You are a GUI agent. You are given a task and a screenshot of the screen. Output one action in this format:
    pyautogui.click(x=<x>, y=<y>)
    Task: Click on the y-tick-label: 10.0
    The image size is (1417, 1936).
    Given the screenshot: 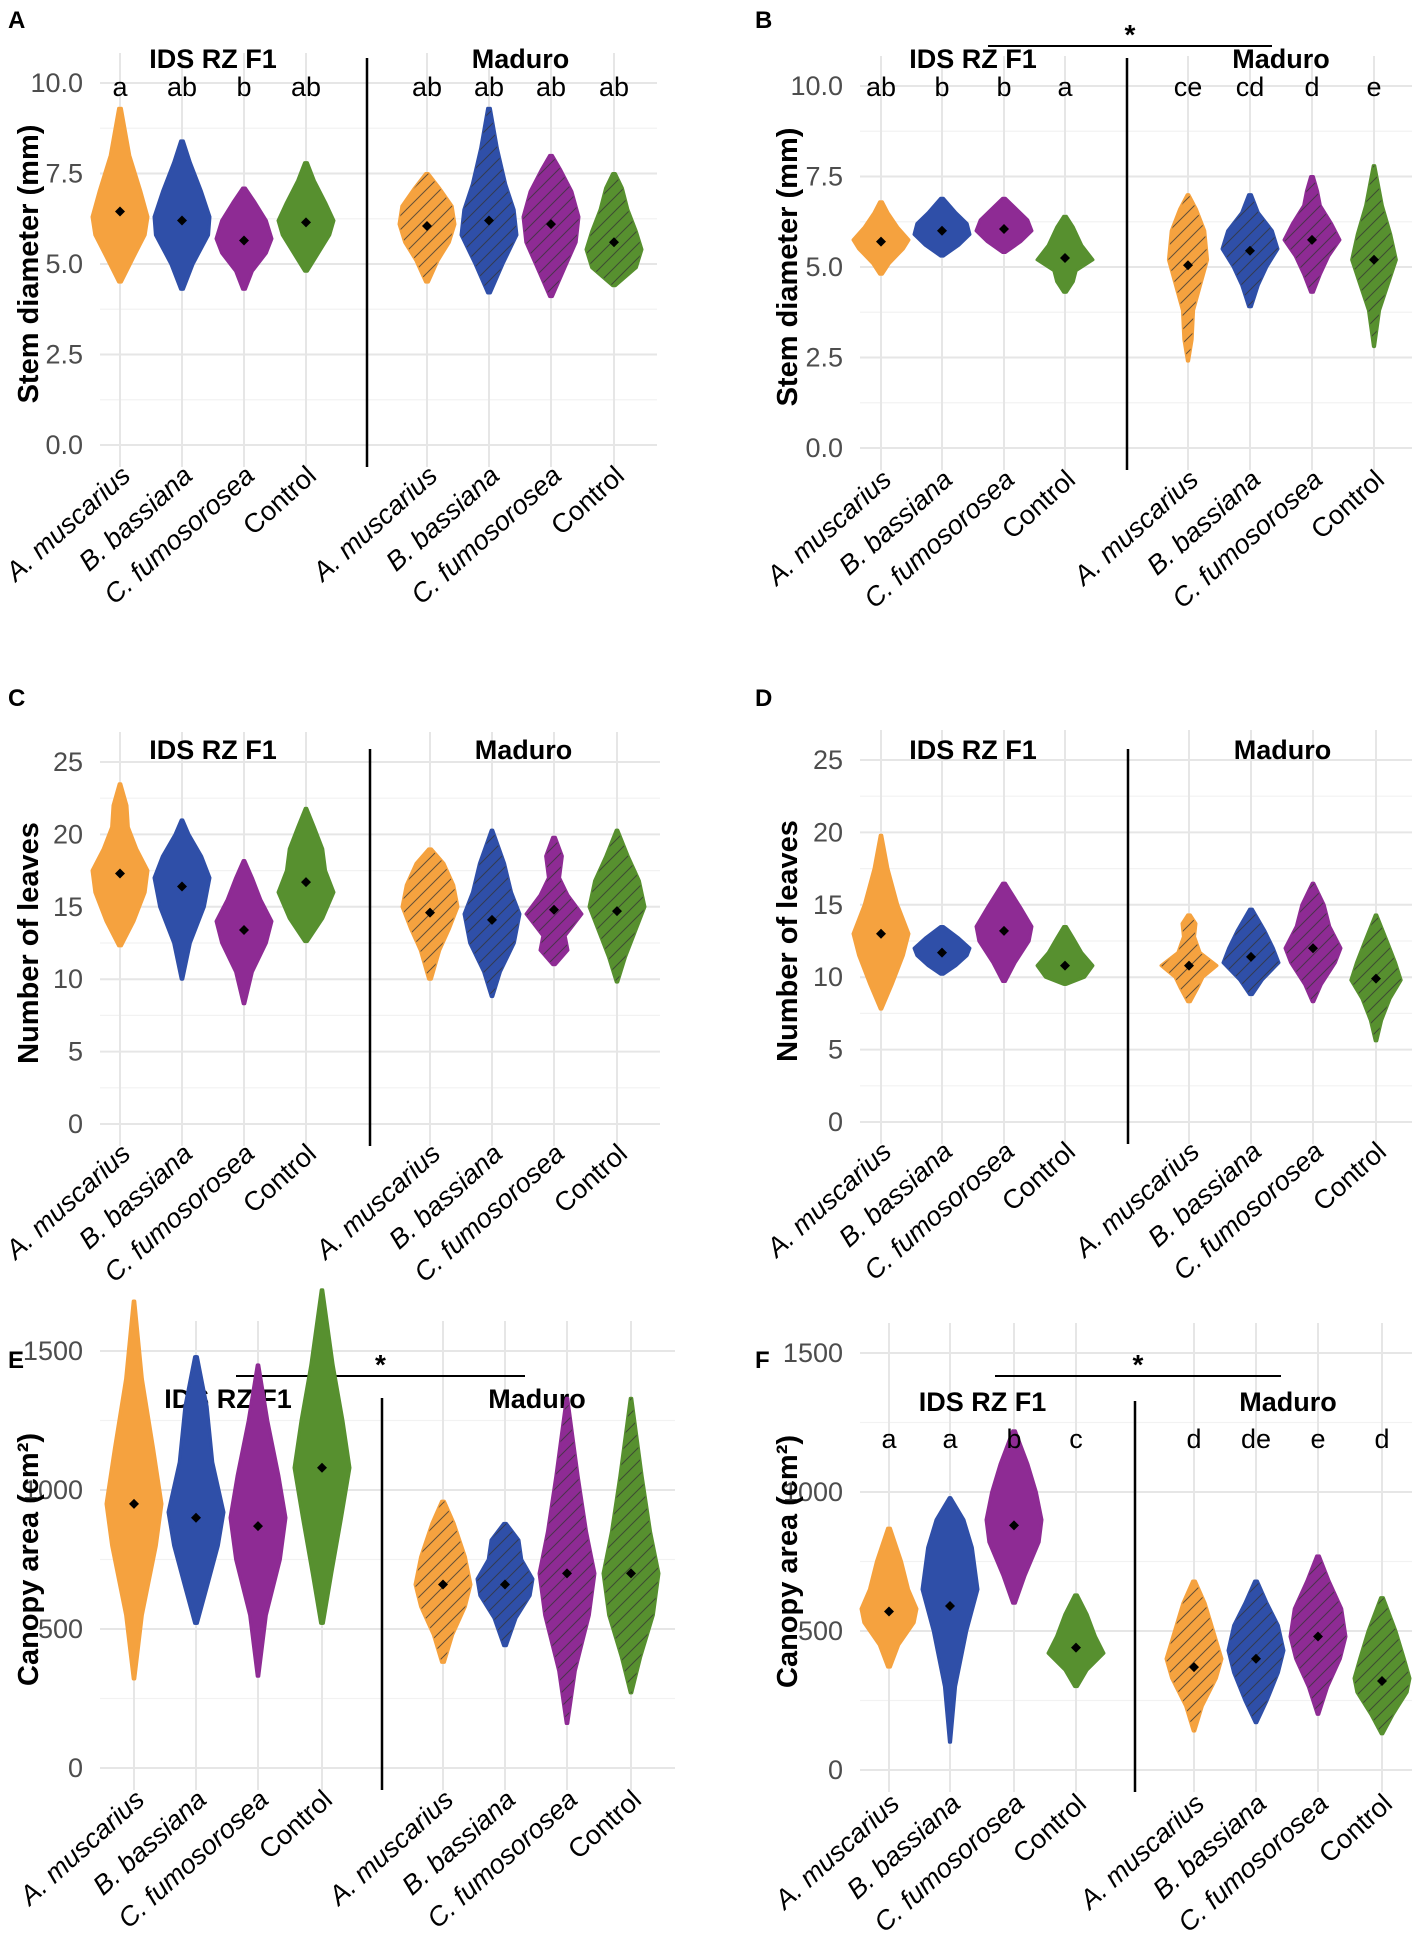 What is the action you would take?
    pyautogui.click(x=56, y=83)
    